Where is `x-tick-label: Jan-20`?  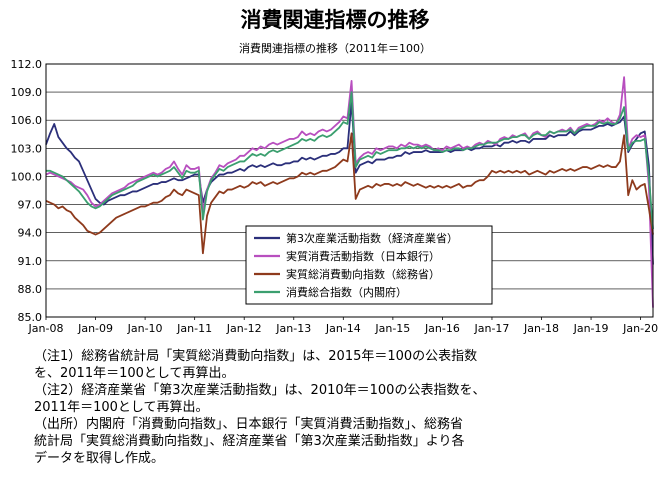 x-tick-label: Jan-20 is located at coordinates (640, 328).